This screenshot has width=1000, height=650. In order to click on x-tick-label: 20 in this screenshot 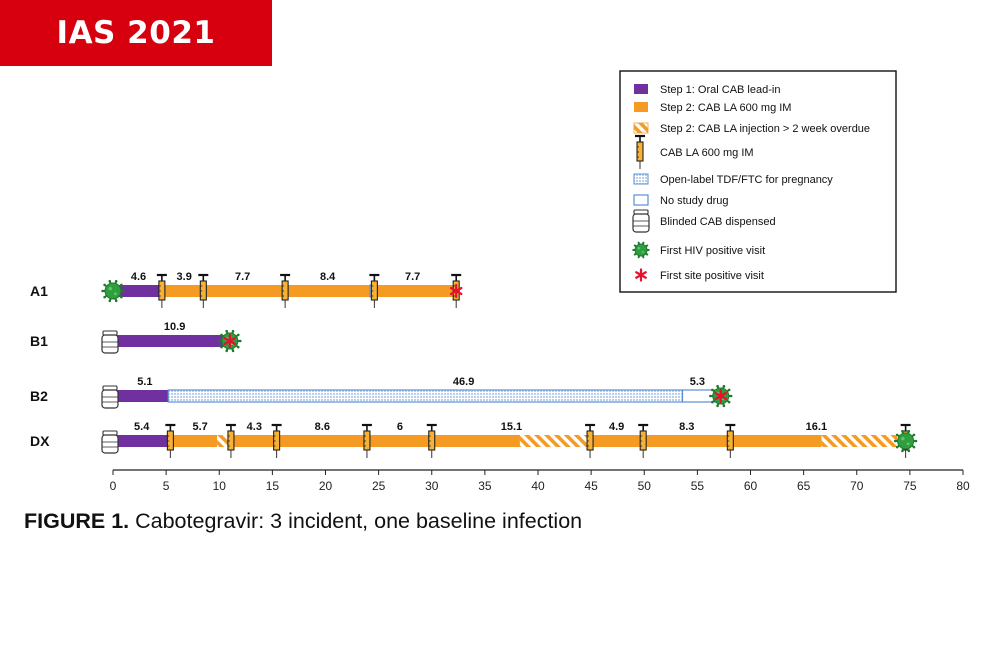, I will do `click(326, 486)`.